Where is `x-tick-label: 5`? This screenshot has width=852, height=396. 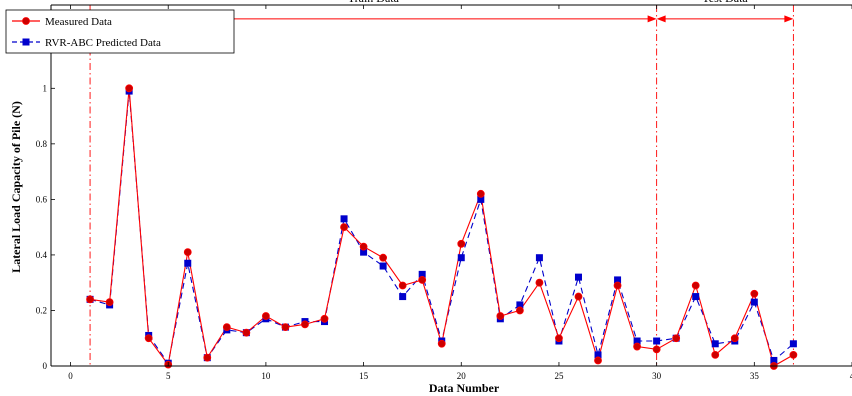
x-tick-label: 5 is located at coordinates (168, 376).